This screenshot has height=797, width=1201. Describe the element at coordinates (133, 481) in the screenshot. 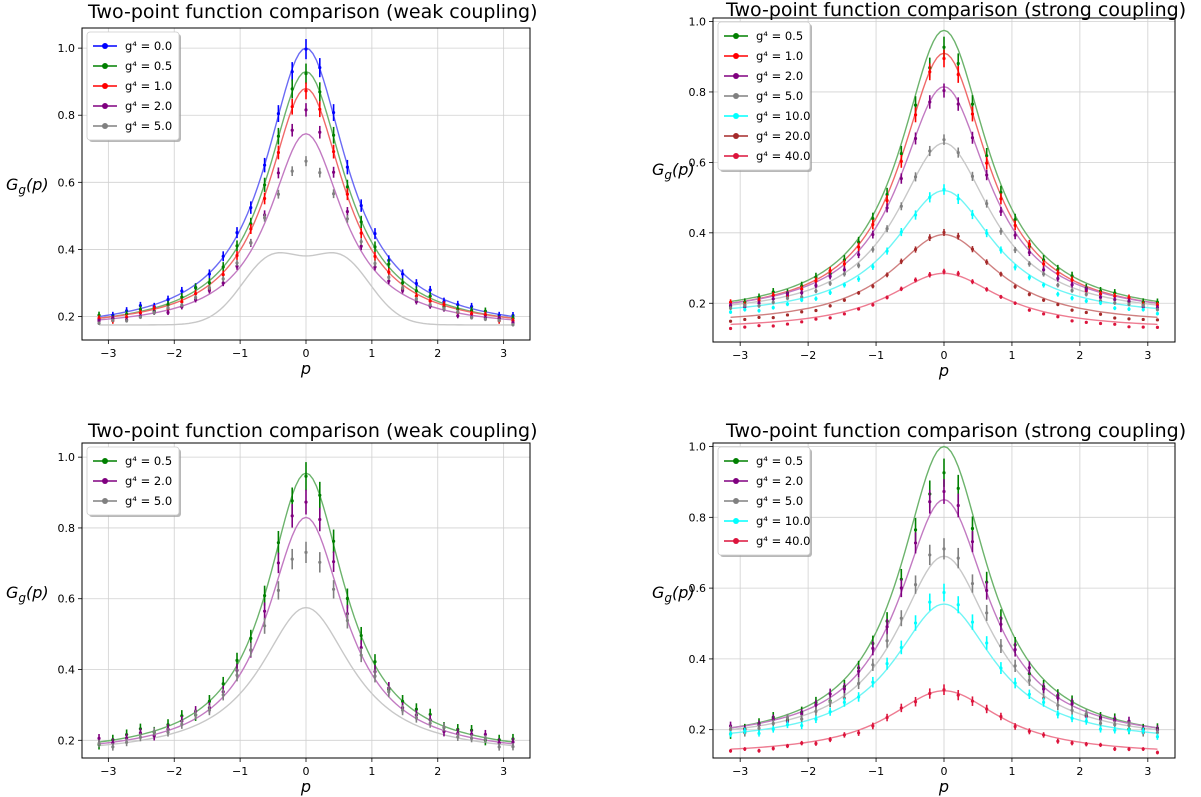

I see `legend-box` at that location.